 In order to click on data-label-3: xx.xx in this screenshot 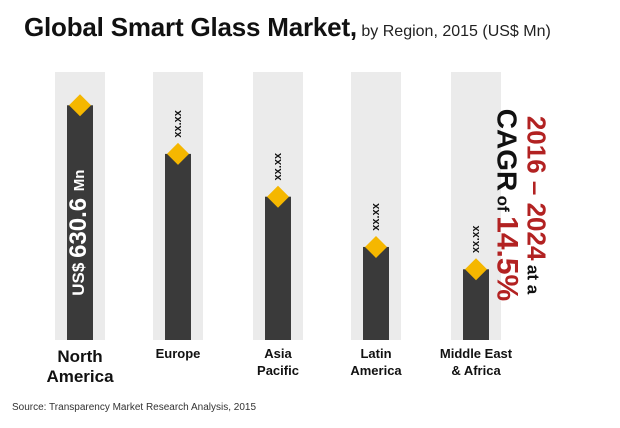, I will do `click(376, 216)`.